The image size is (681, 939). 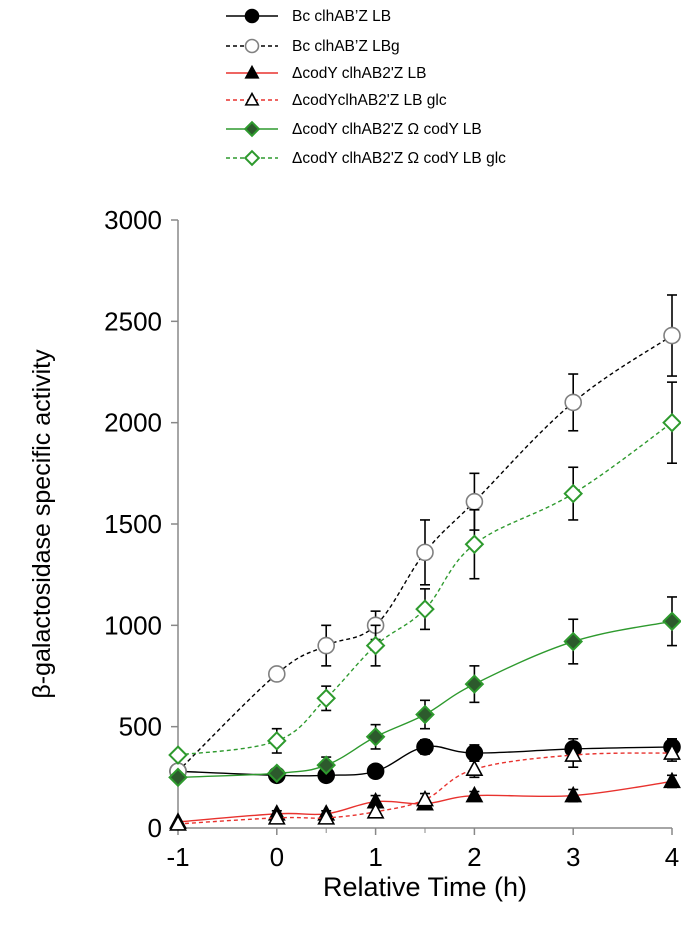 What do you see at coordinates (42, 524) in the screenshot?
I see `y-axis-label: β-galactosidase specific activity` at bounding box center [42, 524].